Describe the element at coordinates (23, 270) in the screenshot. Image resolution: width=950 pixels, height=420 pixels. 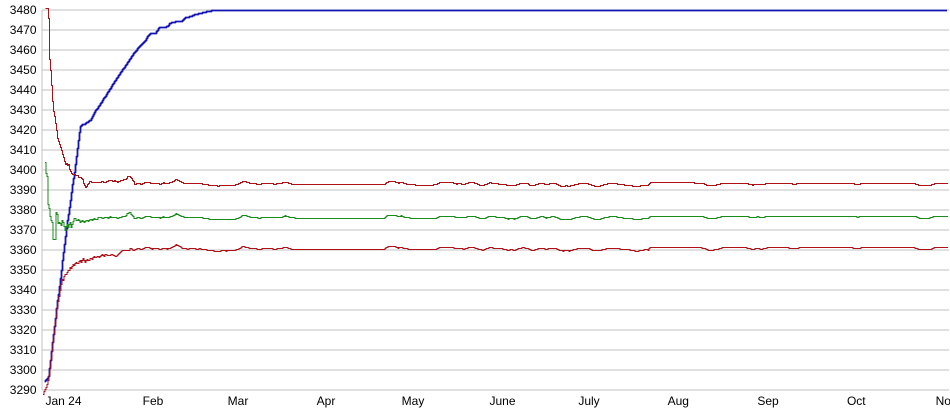
I see `svg-text: 3350` at that location.